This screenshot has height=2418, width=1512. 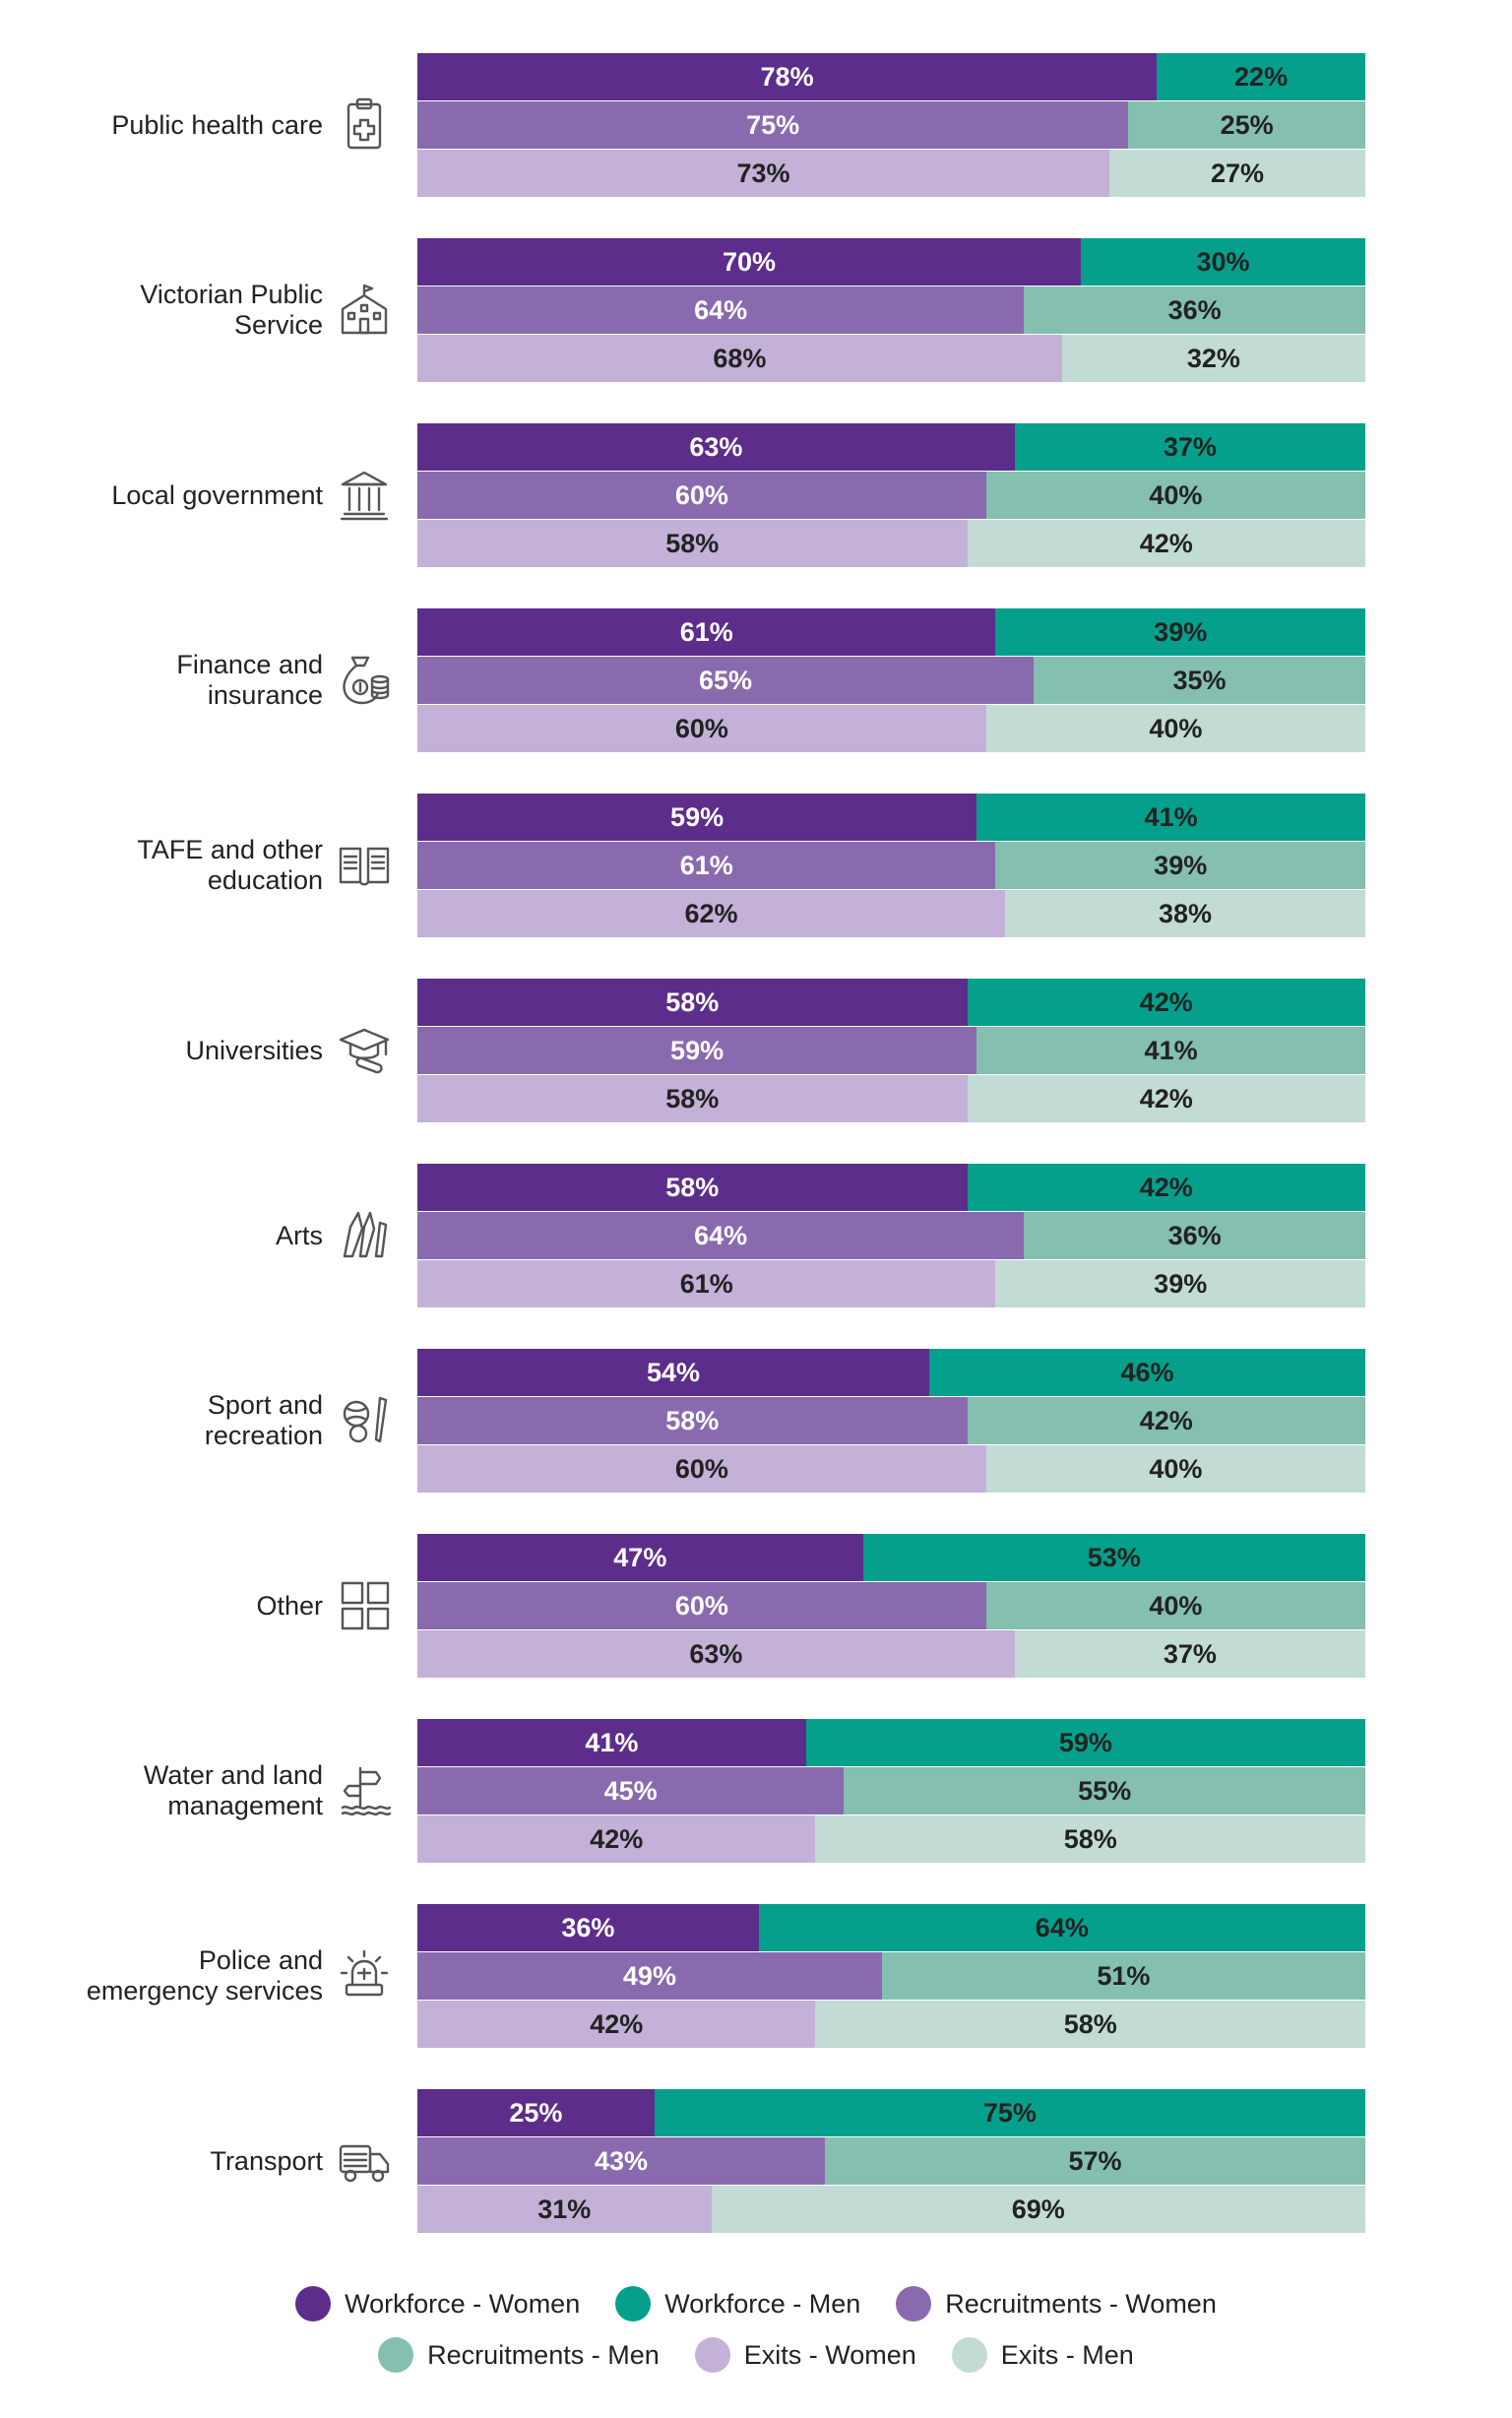 I want to click on data-label: 65%, so click(x=725, y=680).